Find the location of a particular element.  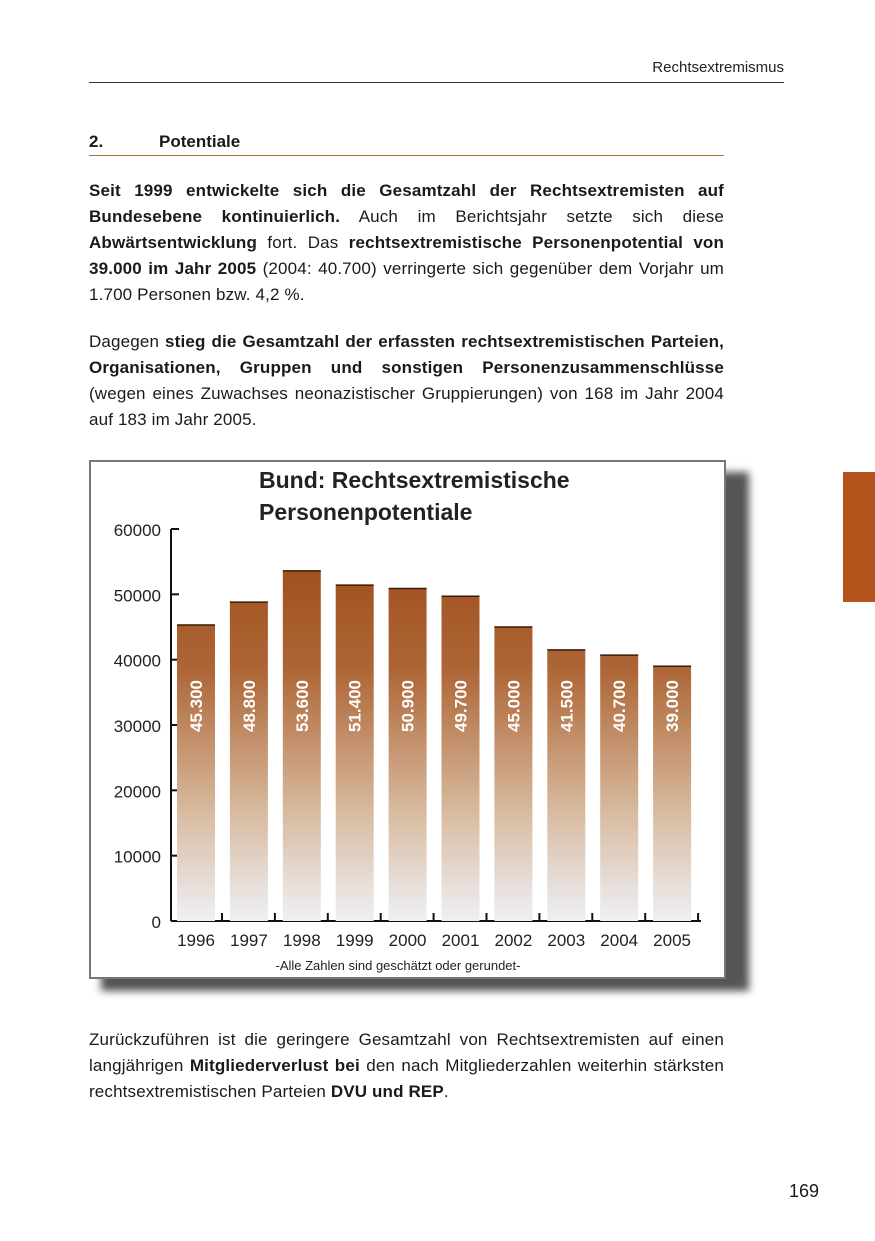

bar-value-label: 40.700 is located at coordinates (619, 706).